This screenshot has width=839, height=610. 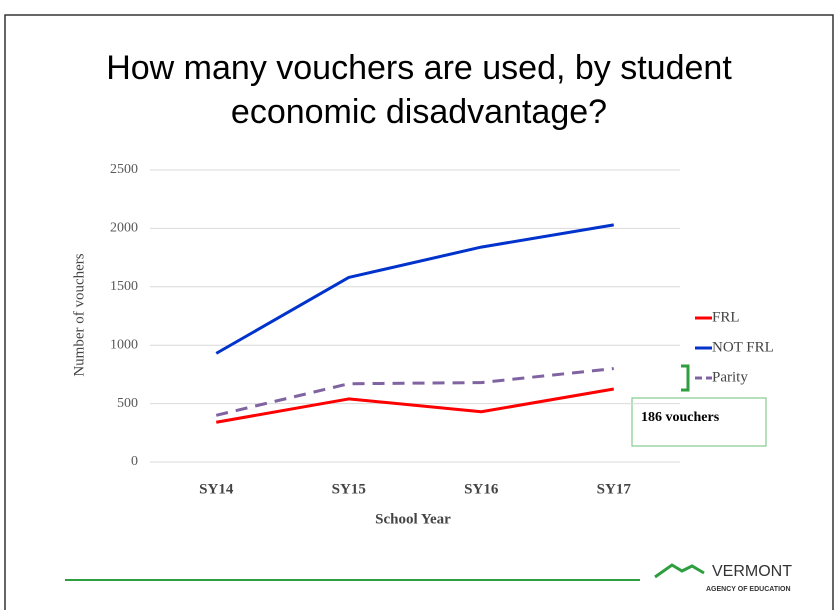 I want to click on y-tick-label: 500, so click(x=127, y=403).